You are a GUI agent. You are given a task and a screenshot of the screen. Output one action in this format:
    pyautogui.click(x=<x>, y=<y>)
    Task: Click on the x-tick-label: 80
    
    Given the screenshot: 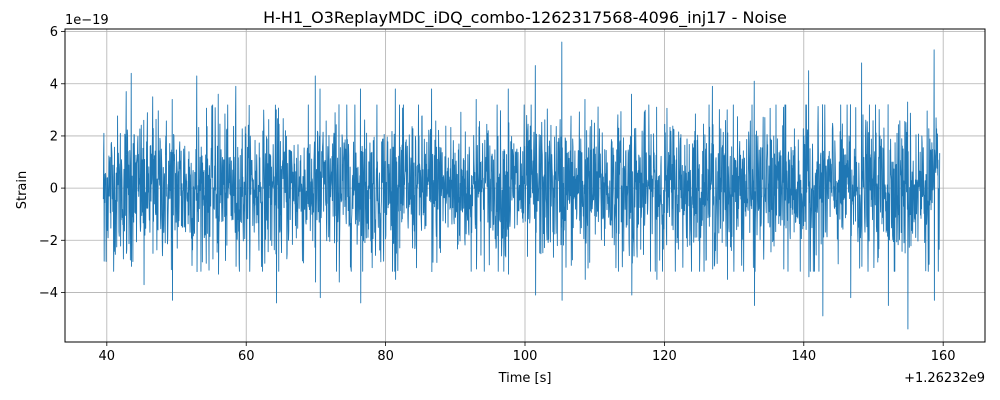 What is the action you would take?
    pyautogui.click(x=385, y=356)
    